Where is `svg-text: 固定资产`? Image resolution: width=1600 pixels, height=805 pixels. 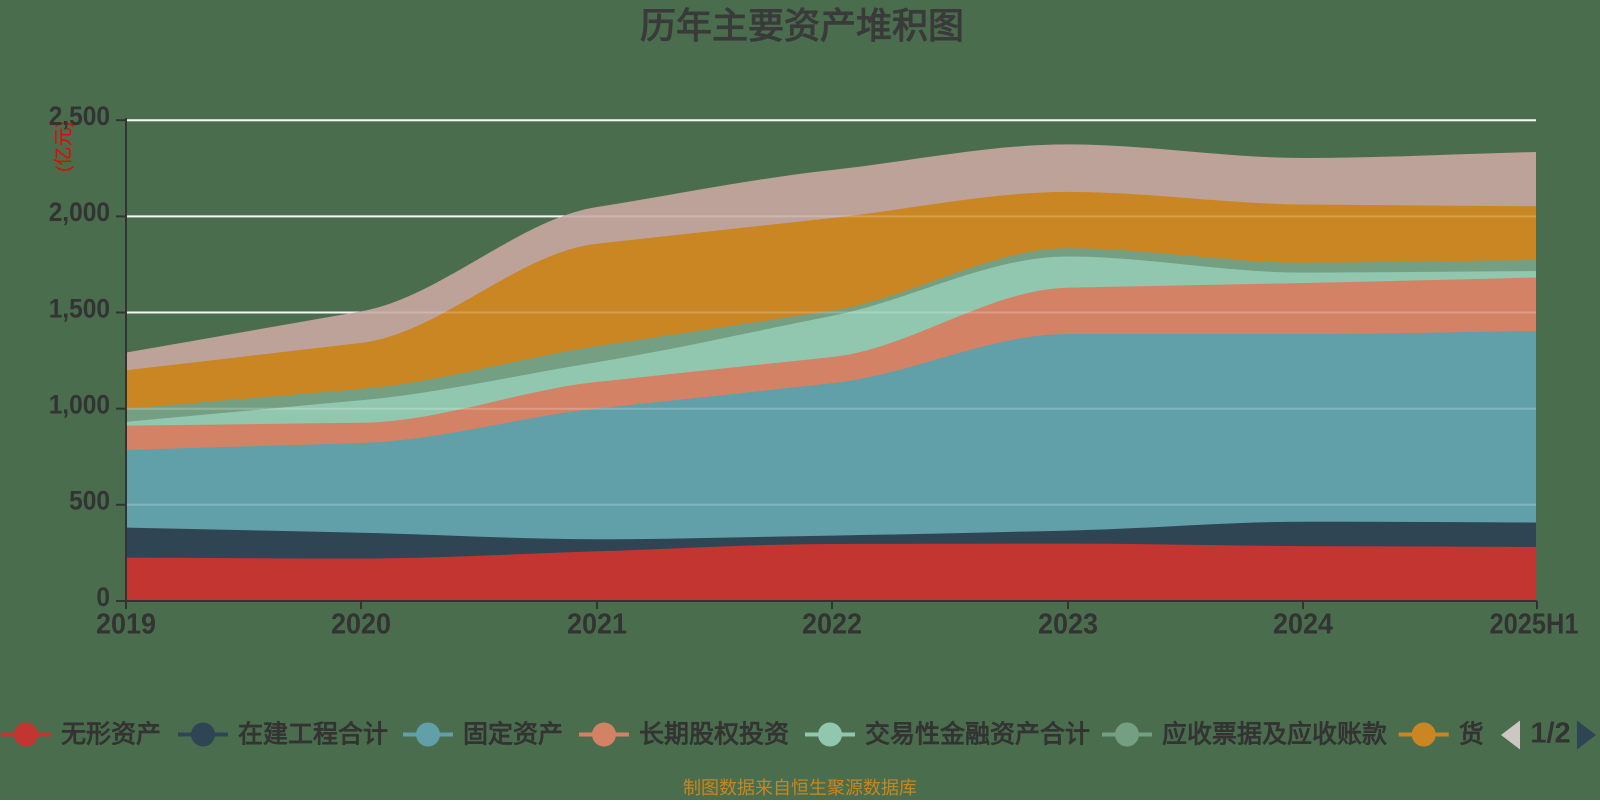
svg-text: 固定资产 is located at coordinates (513, 734).